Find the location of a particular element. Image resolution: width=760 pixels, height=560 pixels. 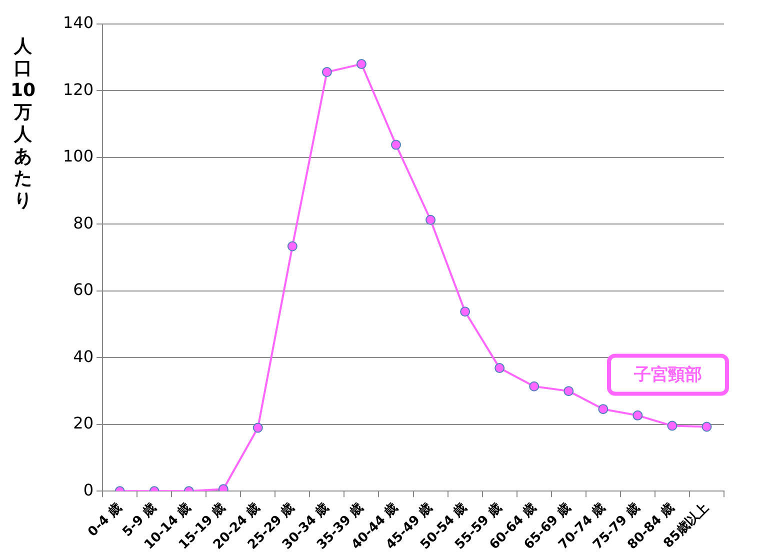

y-tick-label: 100 is located at coordinates (78, 156).